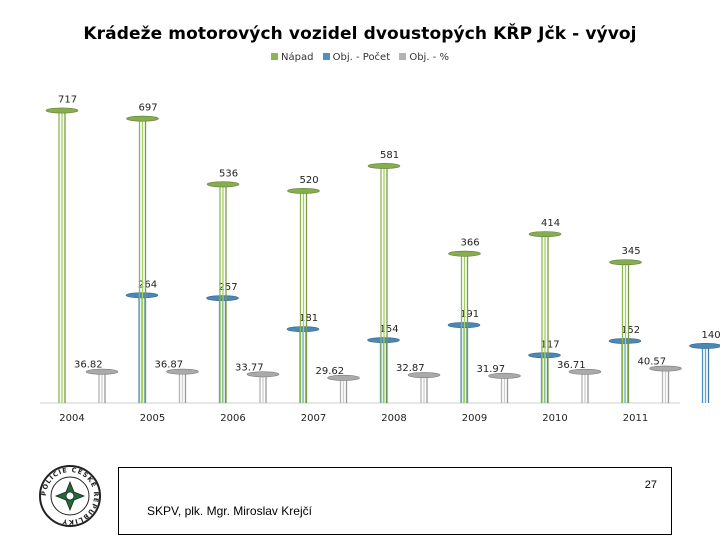 The width and height of the screenshot is (720, 540). I want to click on bar-2009-series0-cap, so click(464, 253).